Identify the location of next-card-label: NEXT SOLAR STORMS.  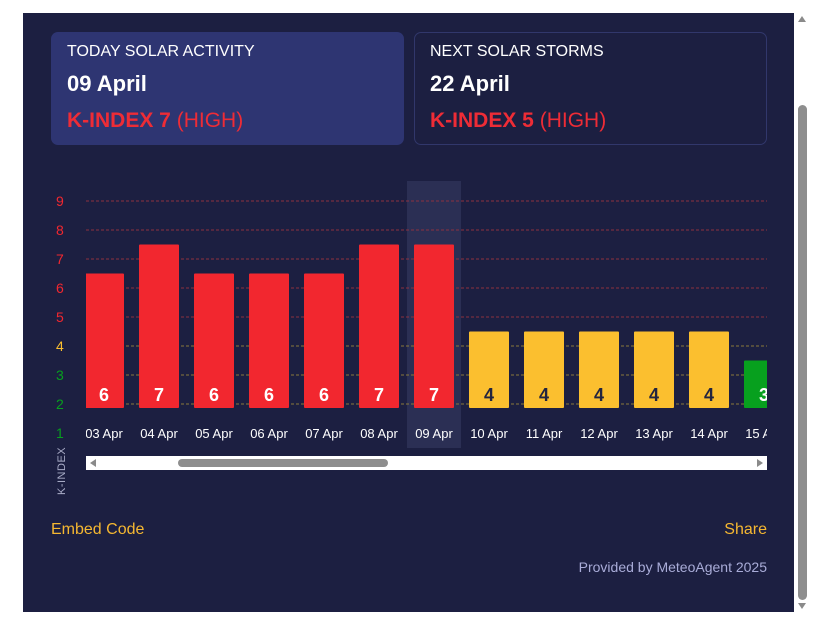
(517, 51).